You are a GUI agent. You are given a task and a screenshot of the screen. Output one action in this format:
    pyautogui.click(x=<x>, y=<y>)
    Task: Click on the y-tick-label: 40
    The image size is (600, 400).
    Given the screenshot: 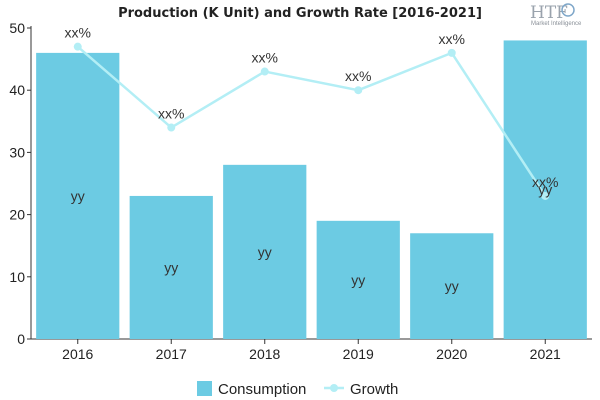 What is the action you would take?
    pyautogui.click(x=17, y=90)
    